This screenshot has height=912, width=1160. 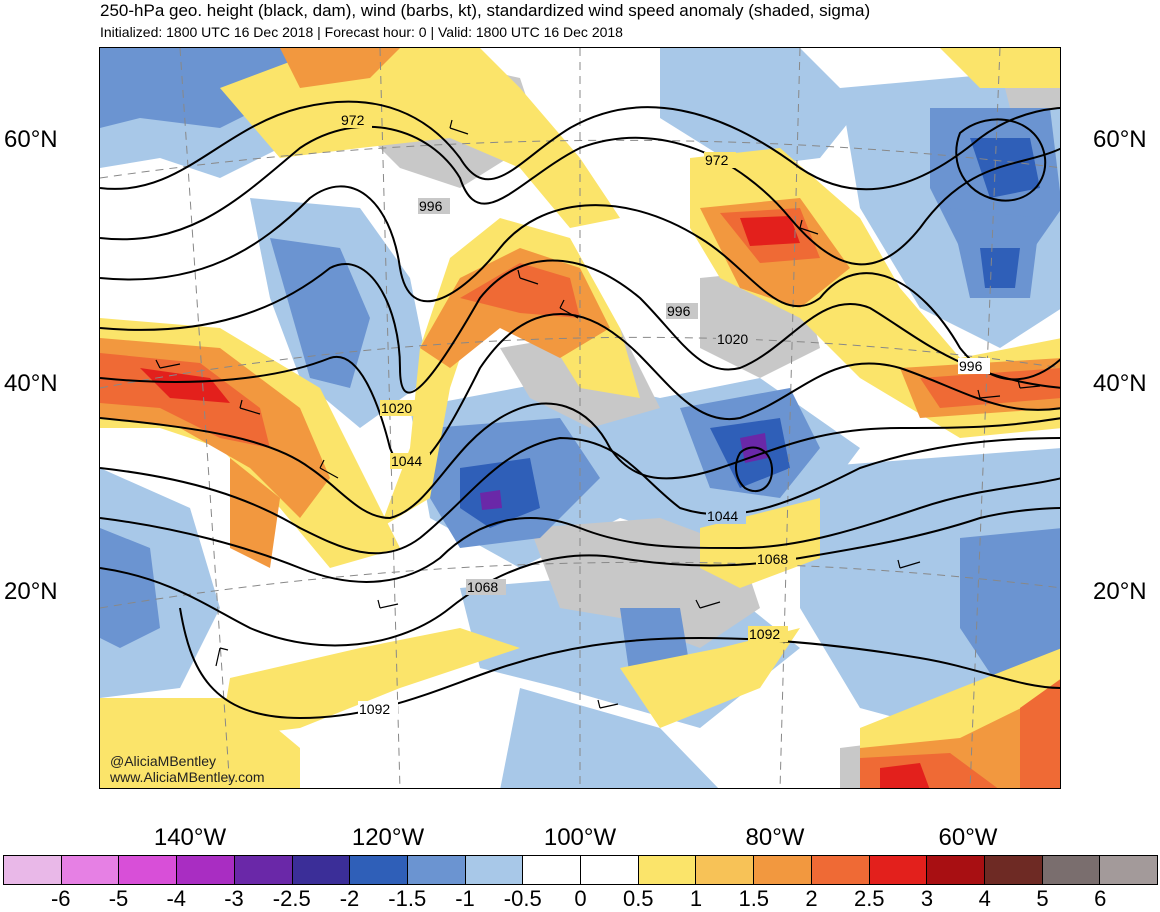 What do you see at coordinates (927, 898) in the screenshot?
I see `colorbar-tick-label: 3` at bounding box center [927, 898].